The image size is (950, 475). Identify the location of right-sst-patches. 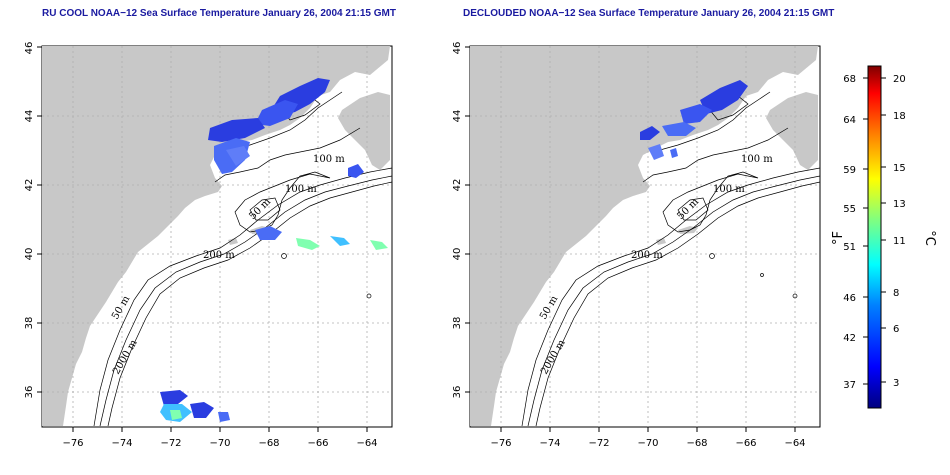
(694, 120).